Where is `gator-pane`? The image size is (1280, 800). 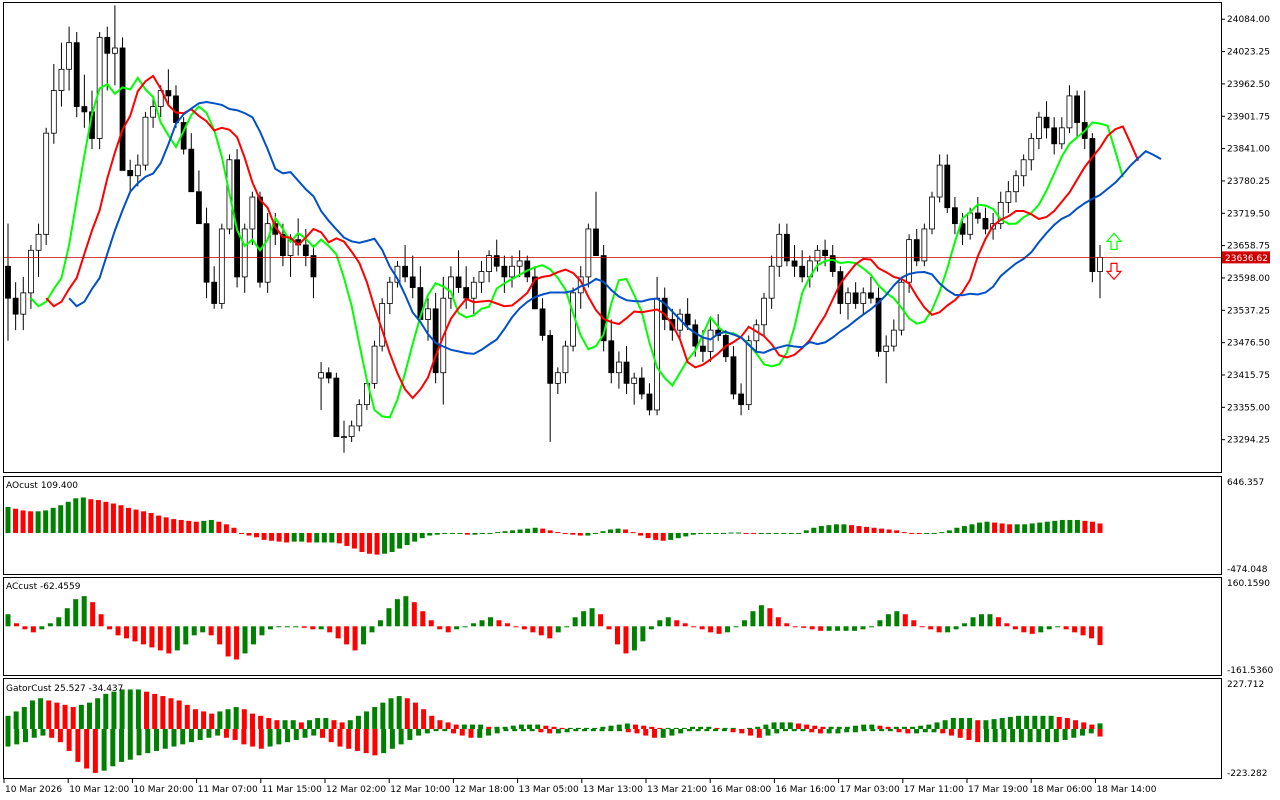
gator-pane is located at coordinates (612, 728).